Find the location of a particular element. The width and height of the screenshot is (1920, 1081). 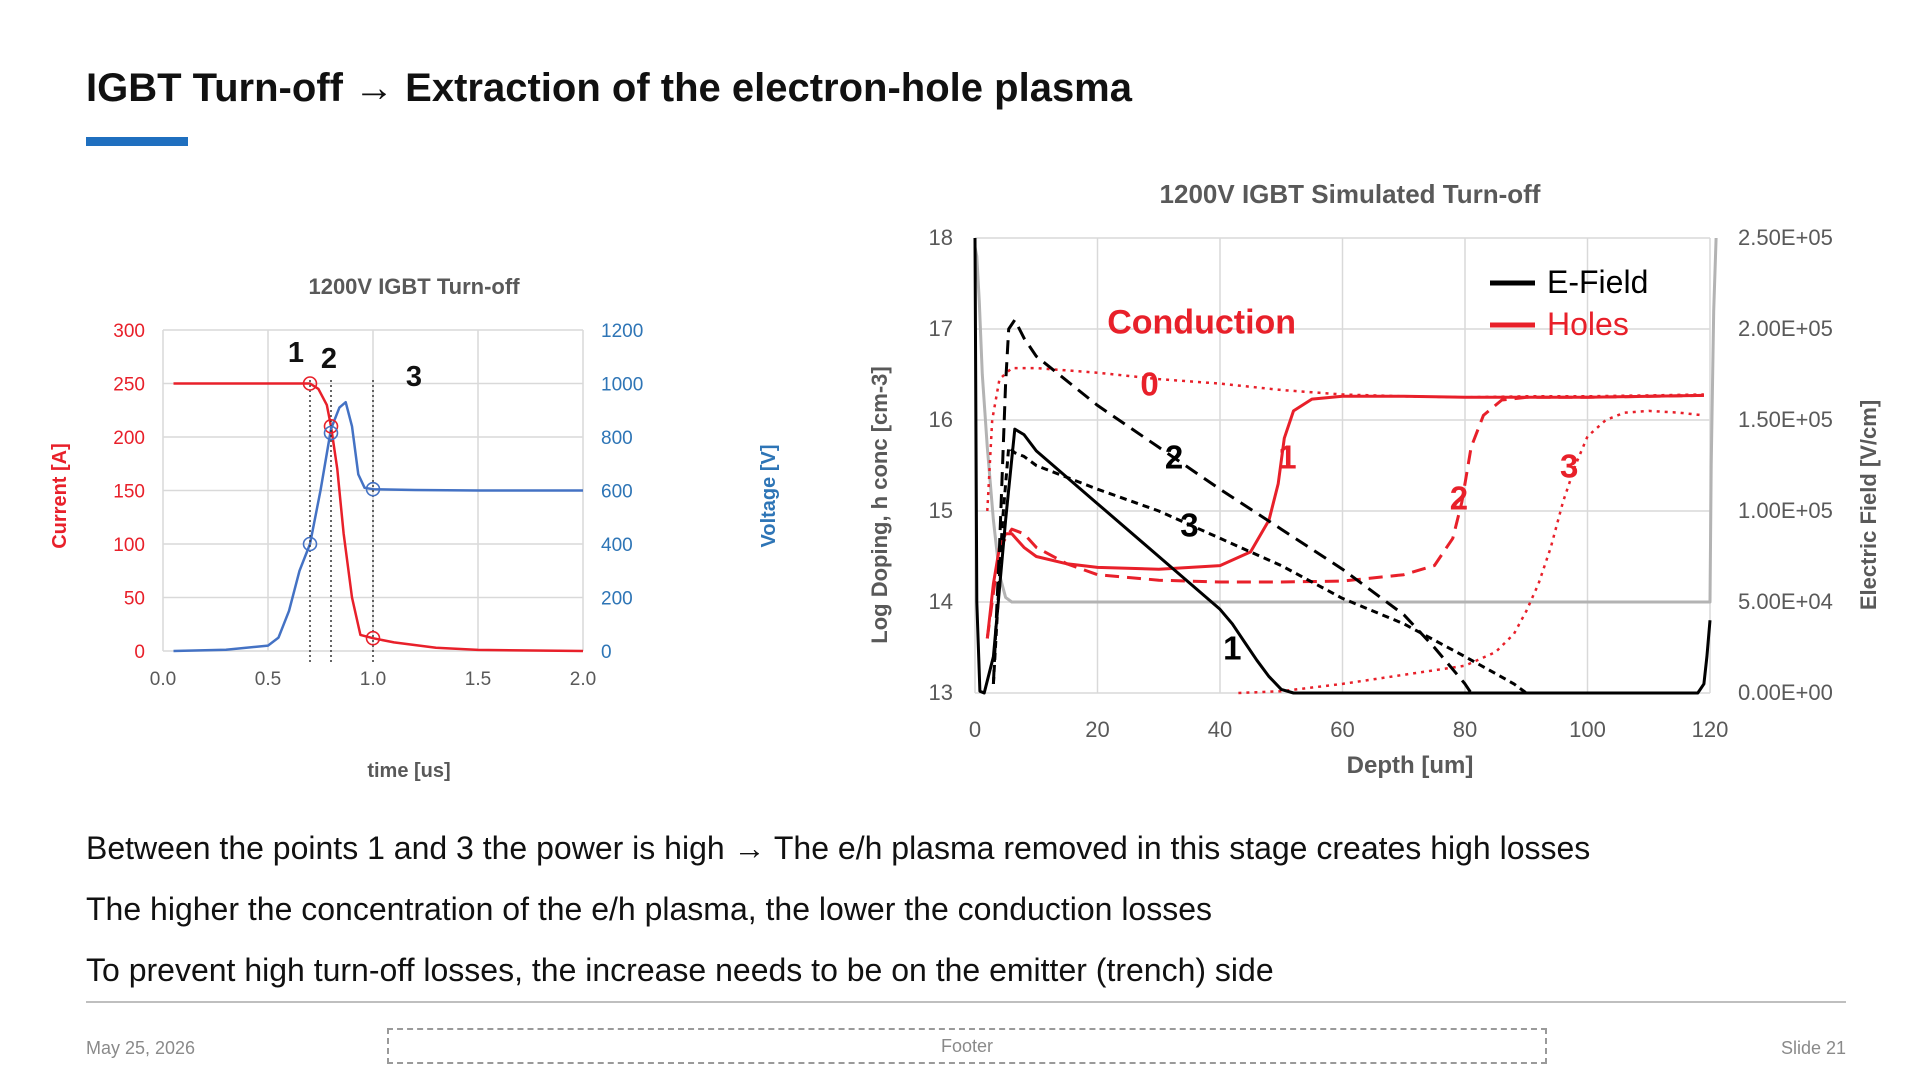

legend-holes-label: Holes is located at coordinates (1588, 324).